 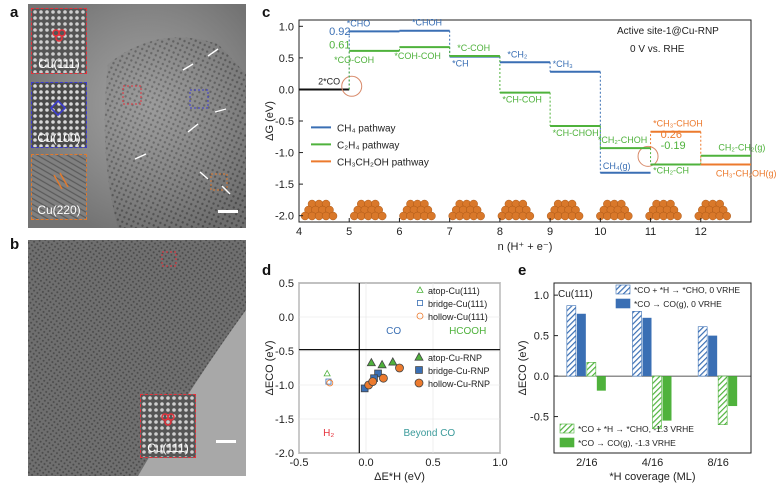 I want to click on legend-label-e: *CO + *H → *CHO, 0 VRHE, so click(x=687, y=290).